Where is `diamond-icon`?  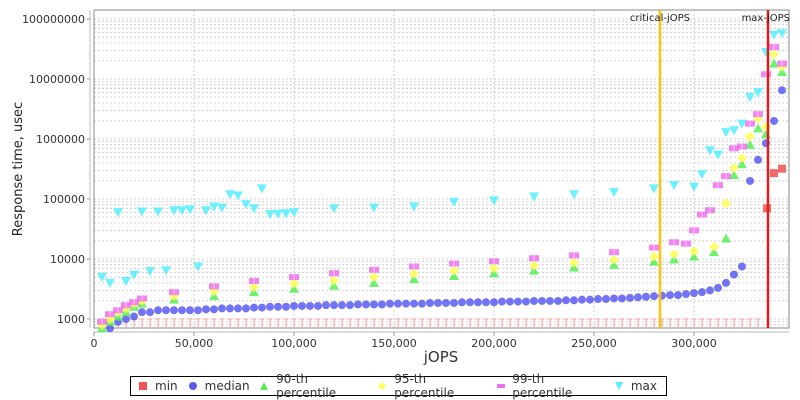 diamond-icon is located at coordinates (382, 386).